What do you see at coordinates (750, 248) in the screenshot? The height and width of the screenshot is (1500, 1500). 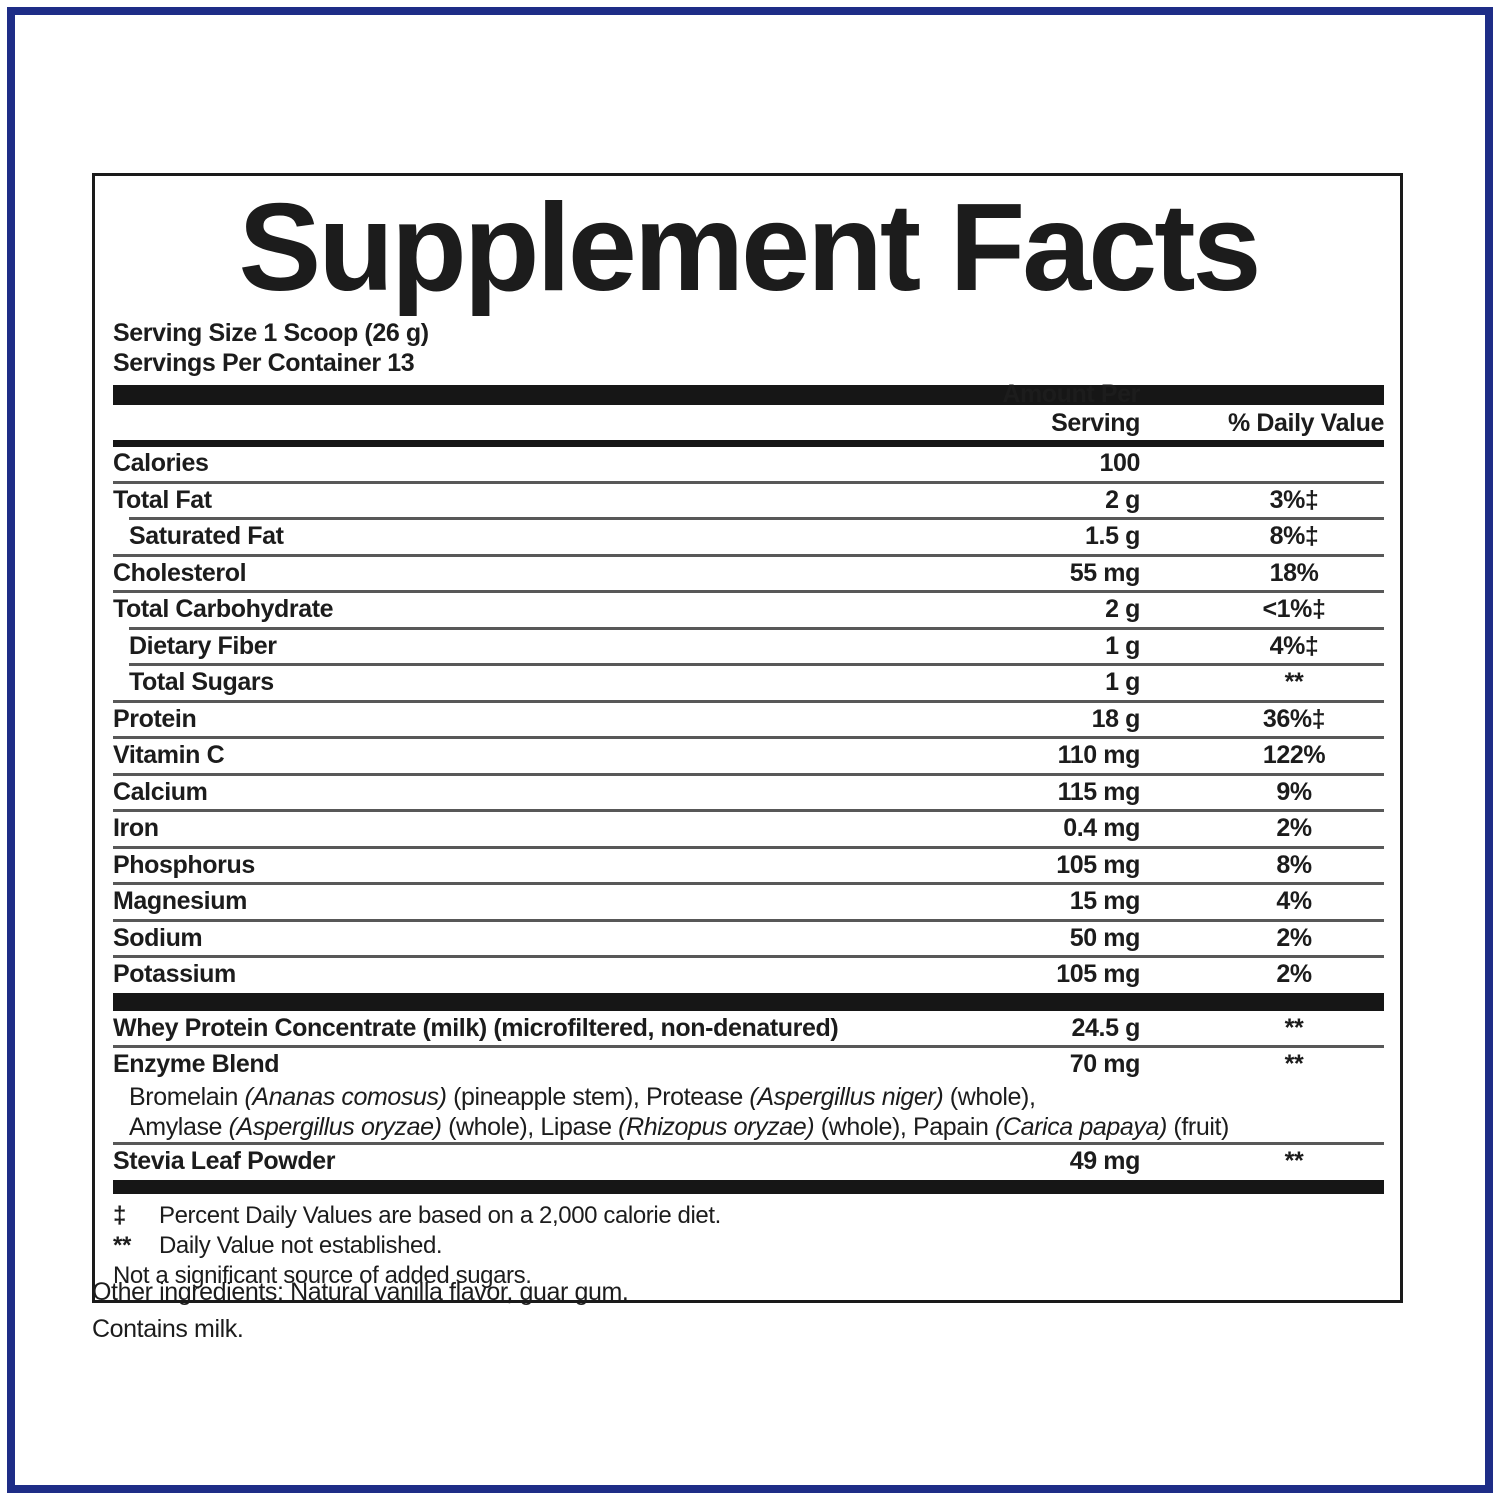 I see `panel-title: Supplement Facts` at bounding box center [750, 248].